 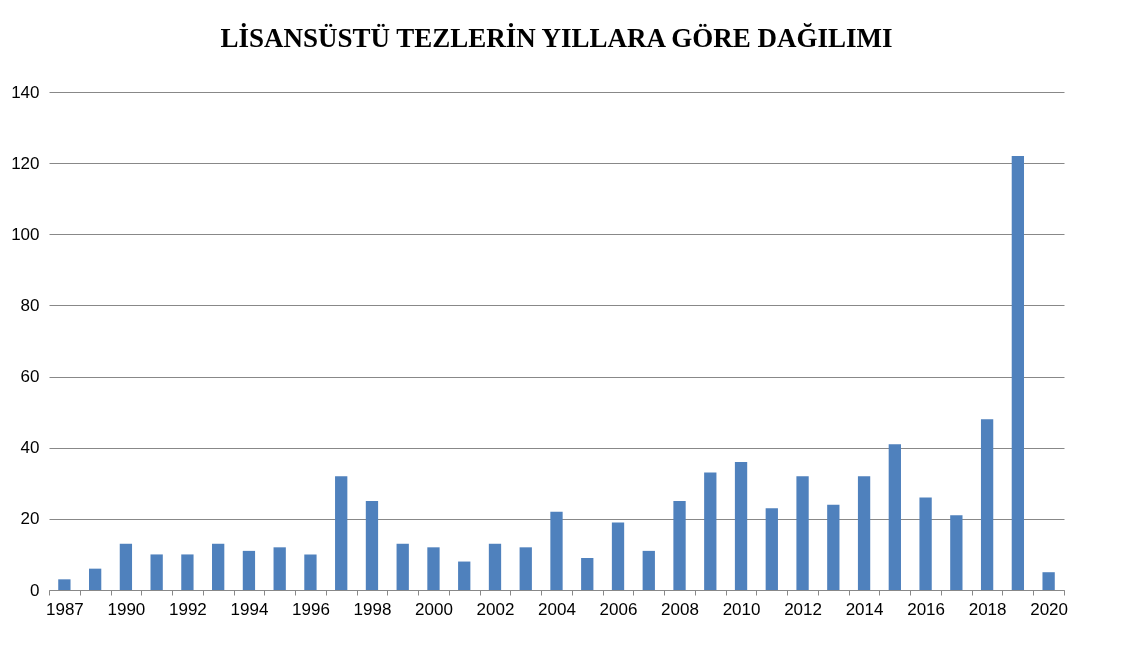 I want to click on x-tick-label: 1994, so click(x=249, y=609).